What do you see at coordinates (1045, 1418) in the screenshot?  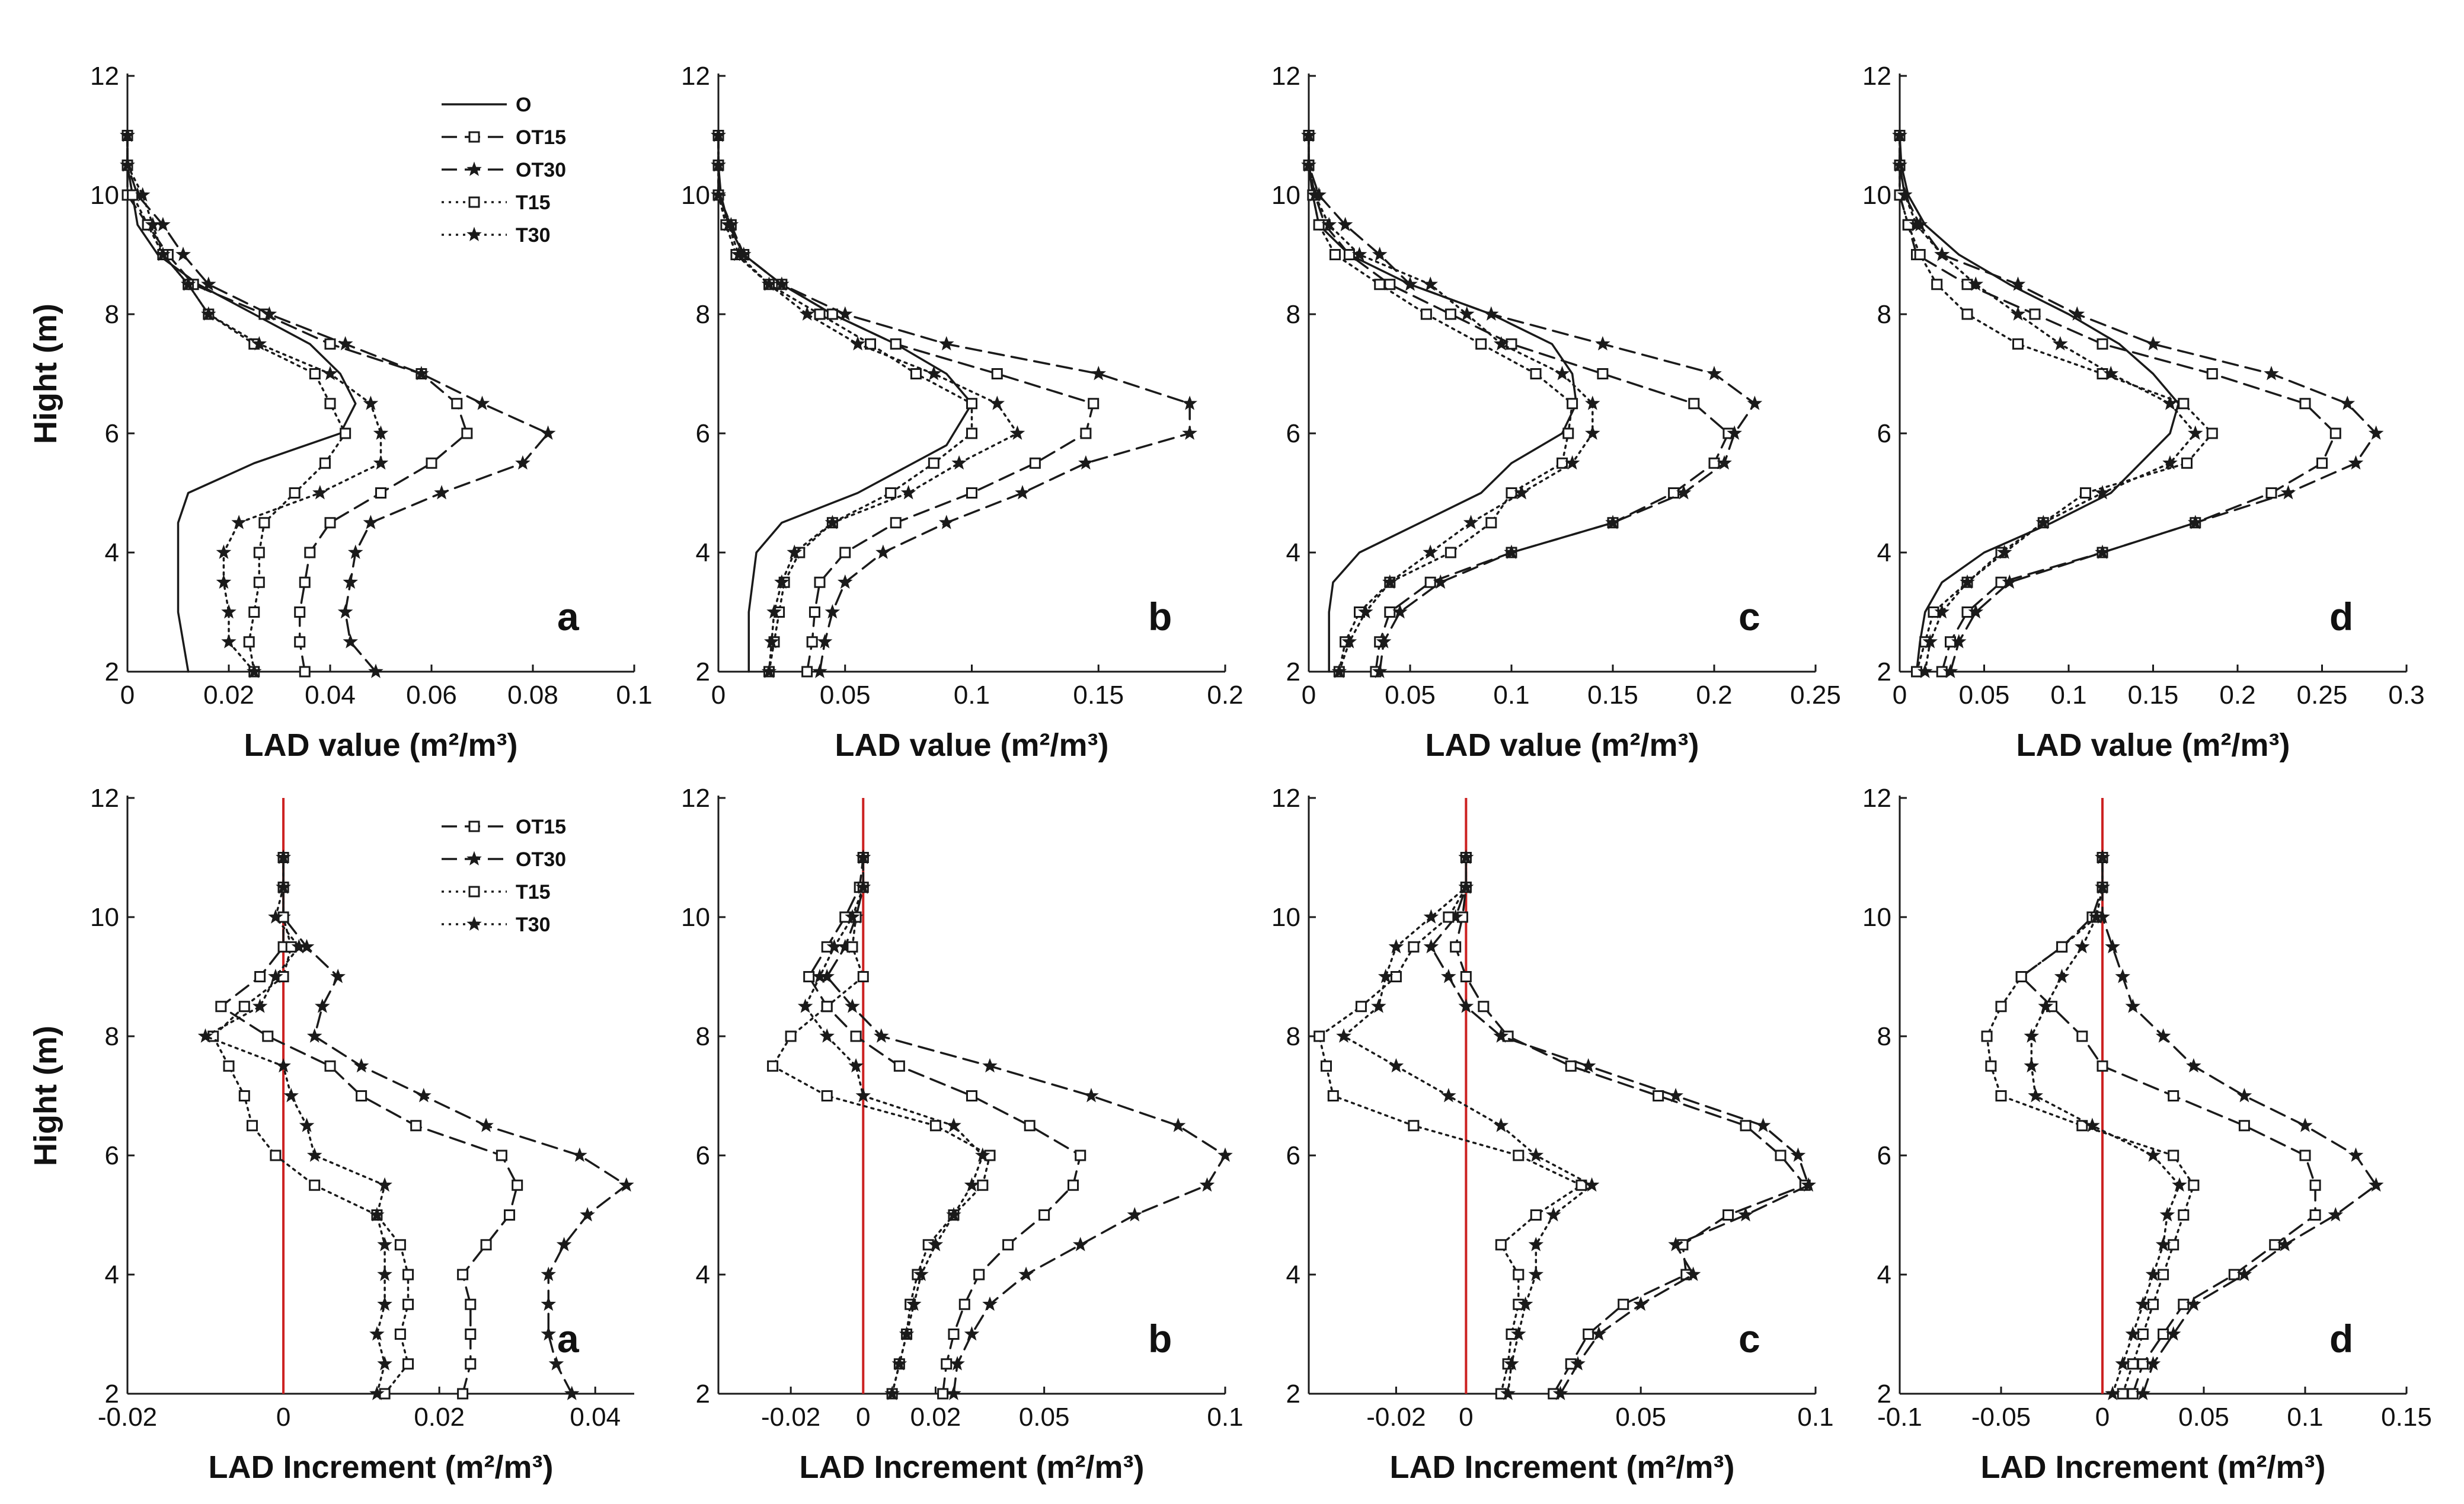 I see `x-tick-label: 0.05` at bounding box center [1045, 1418].